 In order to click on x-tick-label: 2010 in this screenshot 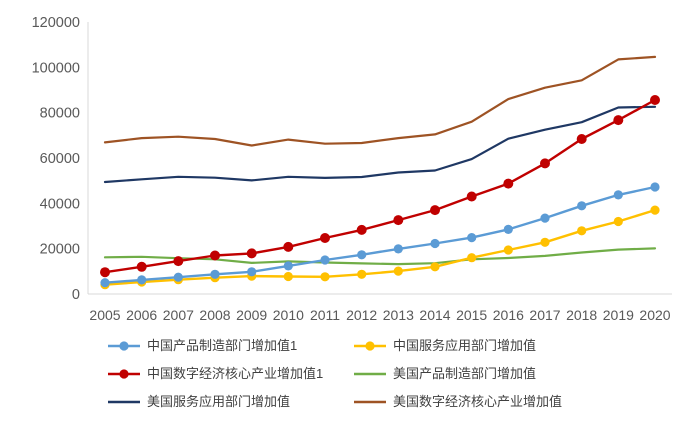, I will do `click(288, 315)`.